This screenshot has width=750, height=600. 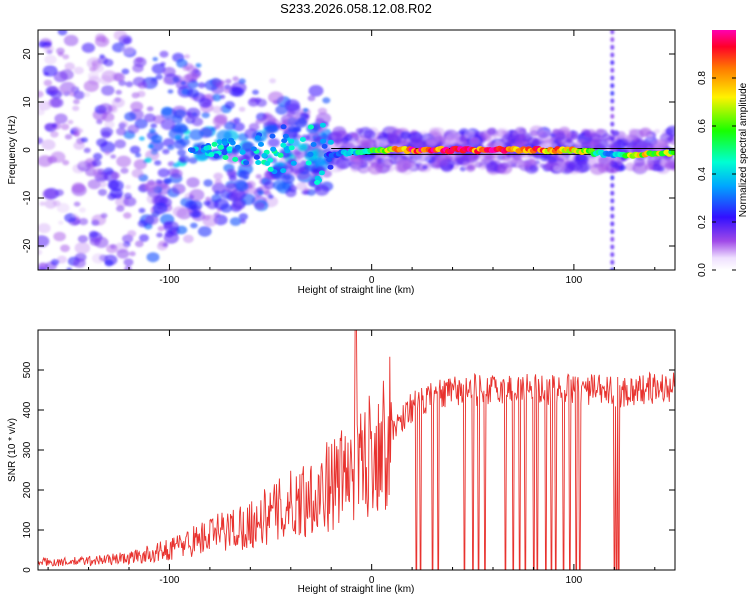 What do you see at coordinates (27, 409) in the screenshot?
I see `y-tick-label: 400` at bounding box center [27, 409].